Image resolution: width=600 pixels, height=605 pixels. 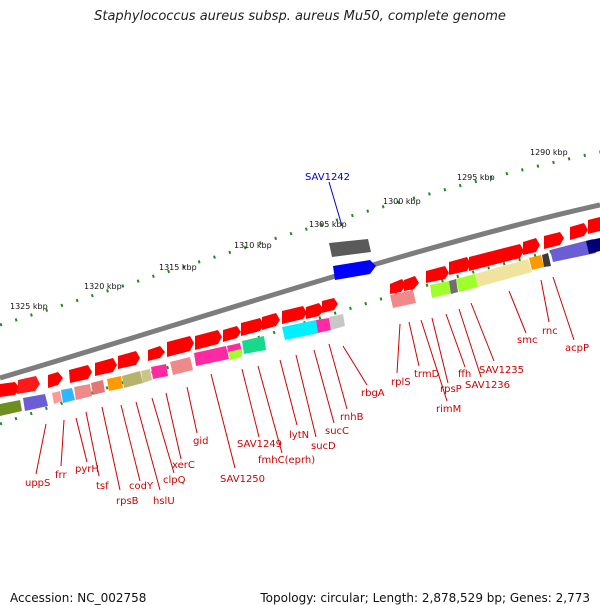 What do you see at coordinates (174, 480) in the screenshot?
I see `gene-label-clpQ: clpQ` at bounding box center [174, 480].